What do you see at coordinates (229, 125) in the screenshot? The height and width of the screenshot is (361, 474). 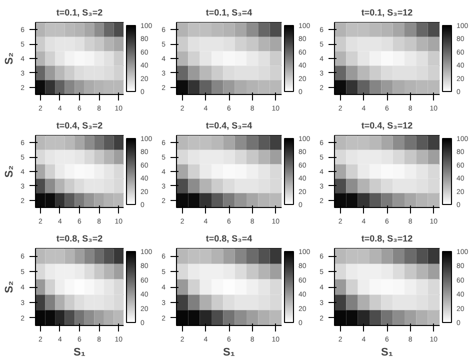 I see `chart-title: t=0.4, S₃=4` at bounding box center [229, 125].